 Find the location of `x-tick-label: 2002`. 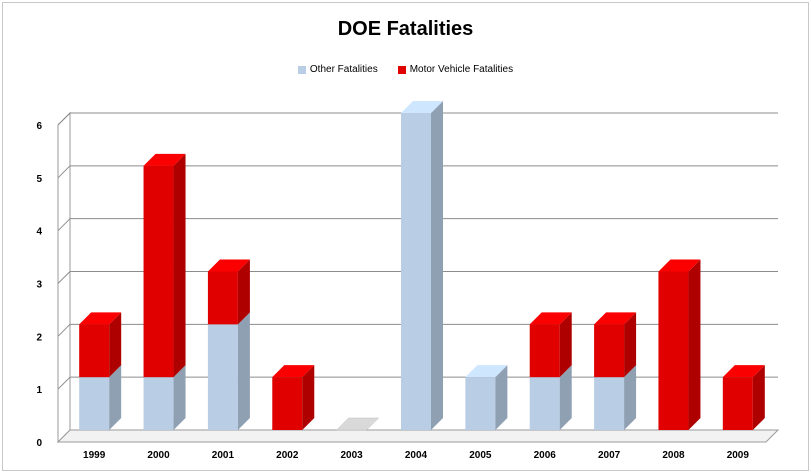

x-tick-label: 2002 is located at coordinates (287, 455).